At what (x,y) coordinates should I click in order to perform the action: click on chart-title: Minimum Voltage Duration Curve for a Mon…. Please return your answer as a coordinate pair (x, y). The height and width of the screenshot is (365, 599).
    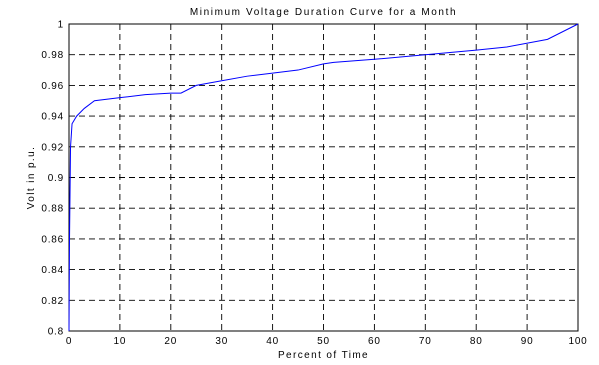
    Looking at the image, I should click on (323, 12).